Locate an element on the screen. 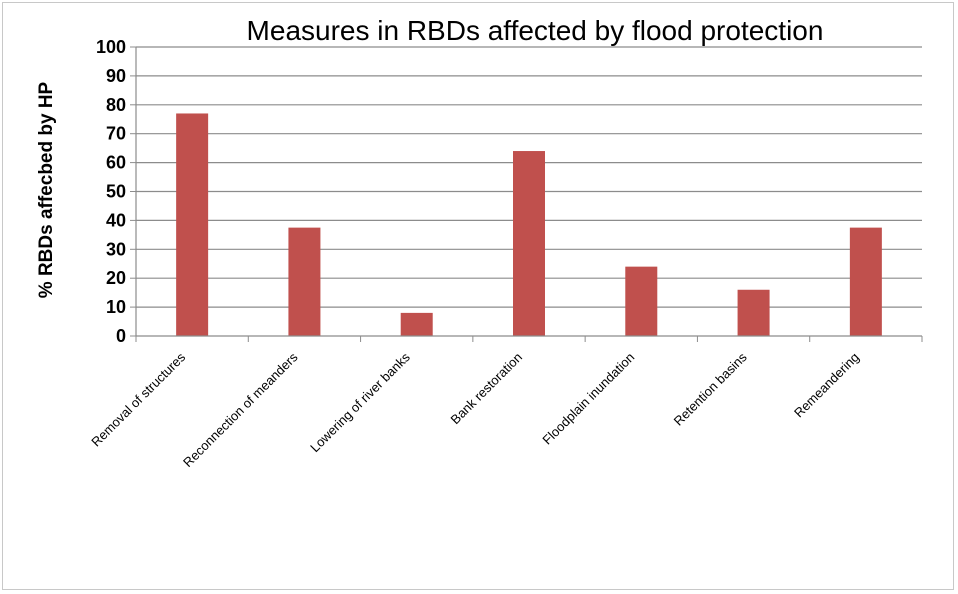  y-tick-label: 100 is located at coordinates (111, 47).